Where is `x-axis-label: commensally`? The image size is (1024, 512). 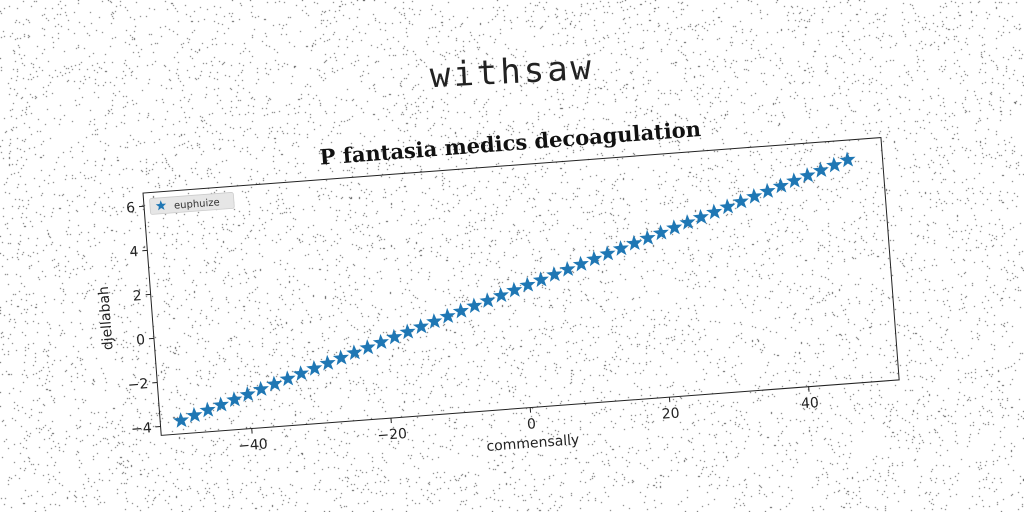
x-axis-label: commensally is located at coordinates (533, 443).